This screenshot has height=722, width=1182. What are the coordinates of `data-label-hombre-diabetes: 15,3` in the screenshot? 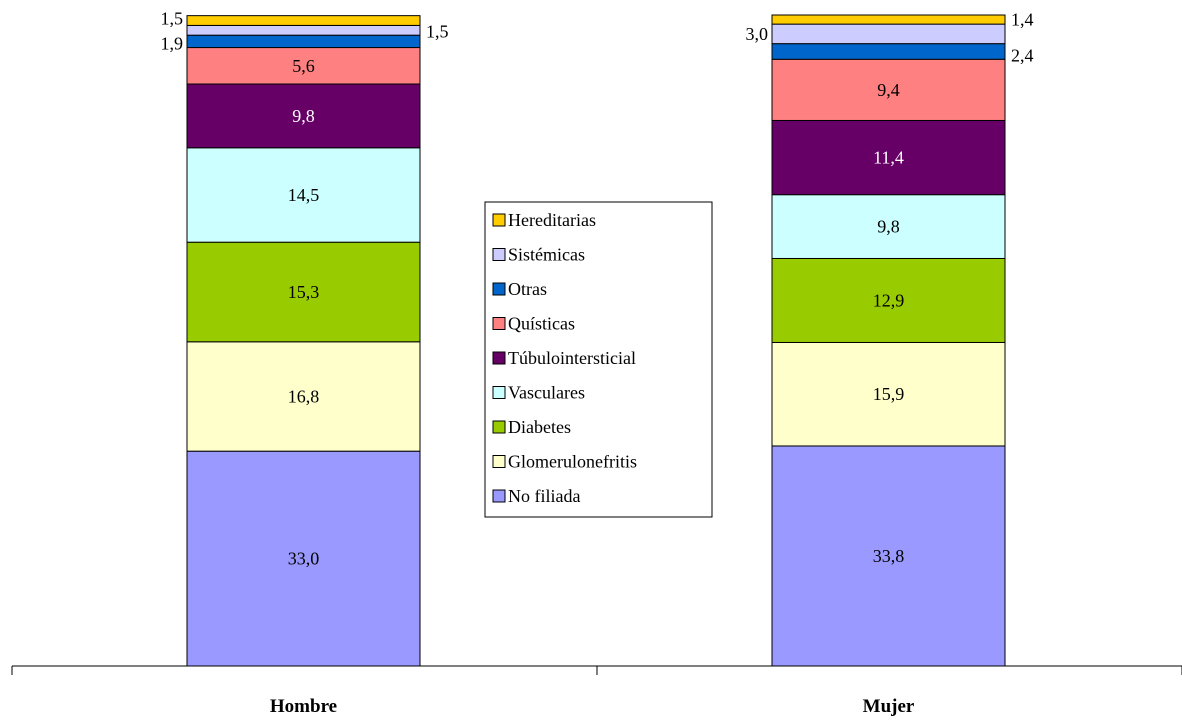 It's located at (304, 292).